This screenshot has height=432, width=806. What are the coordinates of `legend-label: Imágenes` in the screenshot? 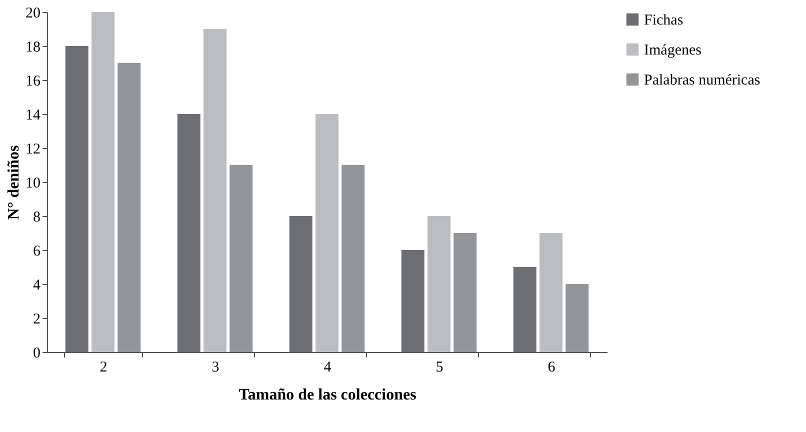 It's located at (673, 50).